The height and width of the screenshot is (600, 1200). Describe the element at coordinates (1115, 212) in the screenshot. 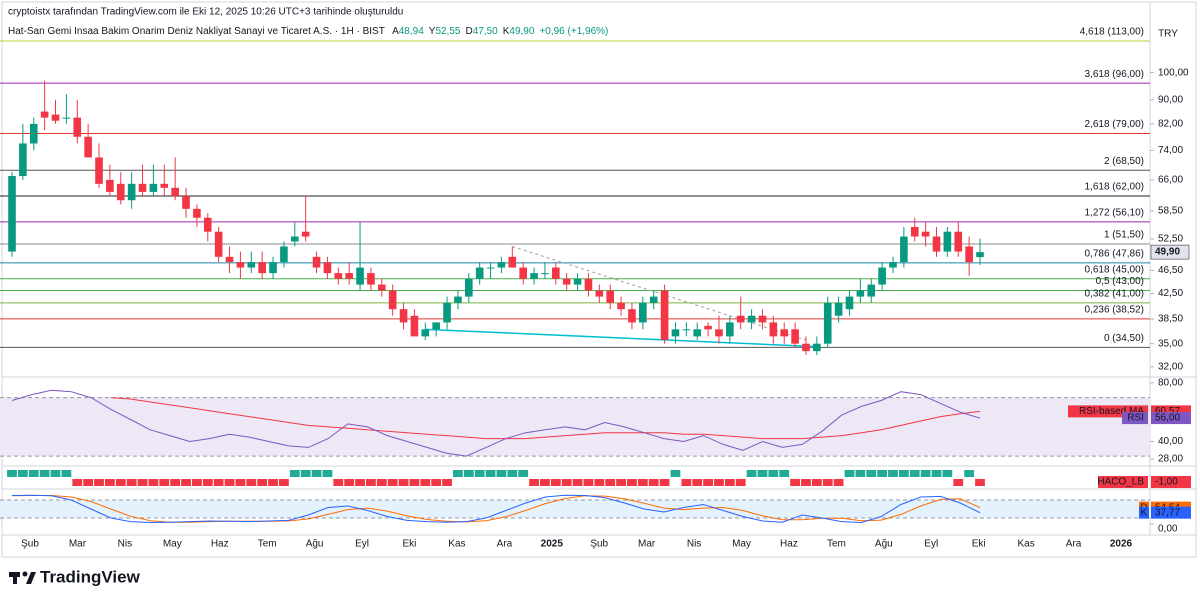

I see `fib-label: 1,272 (56,10)` at that location.